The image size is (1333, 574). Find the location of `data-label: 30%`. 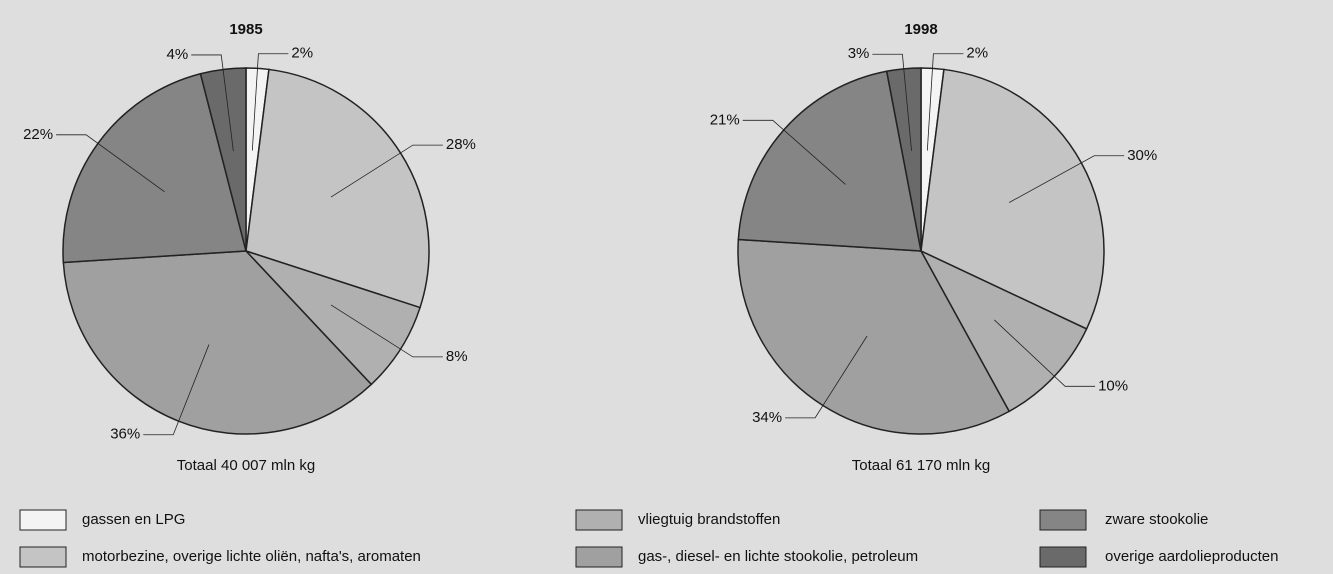

data-label: 30% is located at coordinates (1142, 155).